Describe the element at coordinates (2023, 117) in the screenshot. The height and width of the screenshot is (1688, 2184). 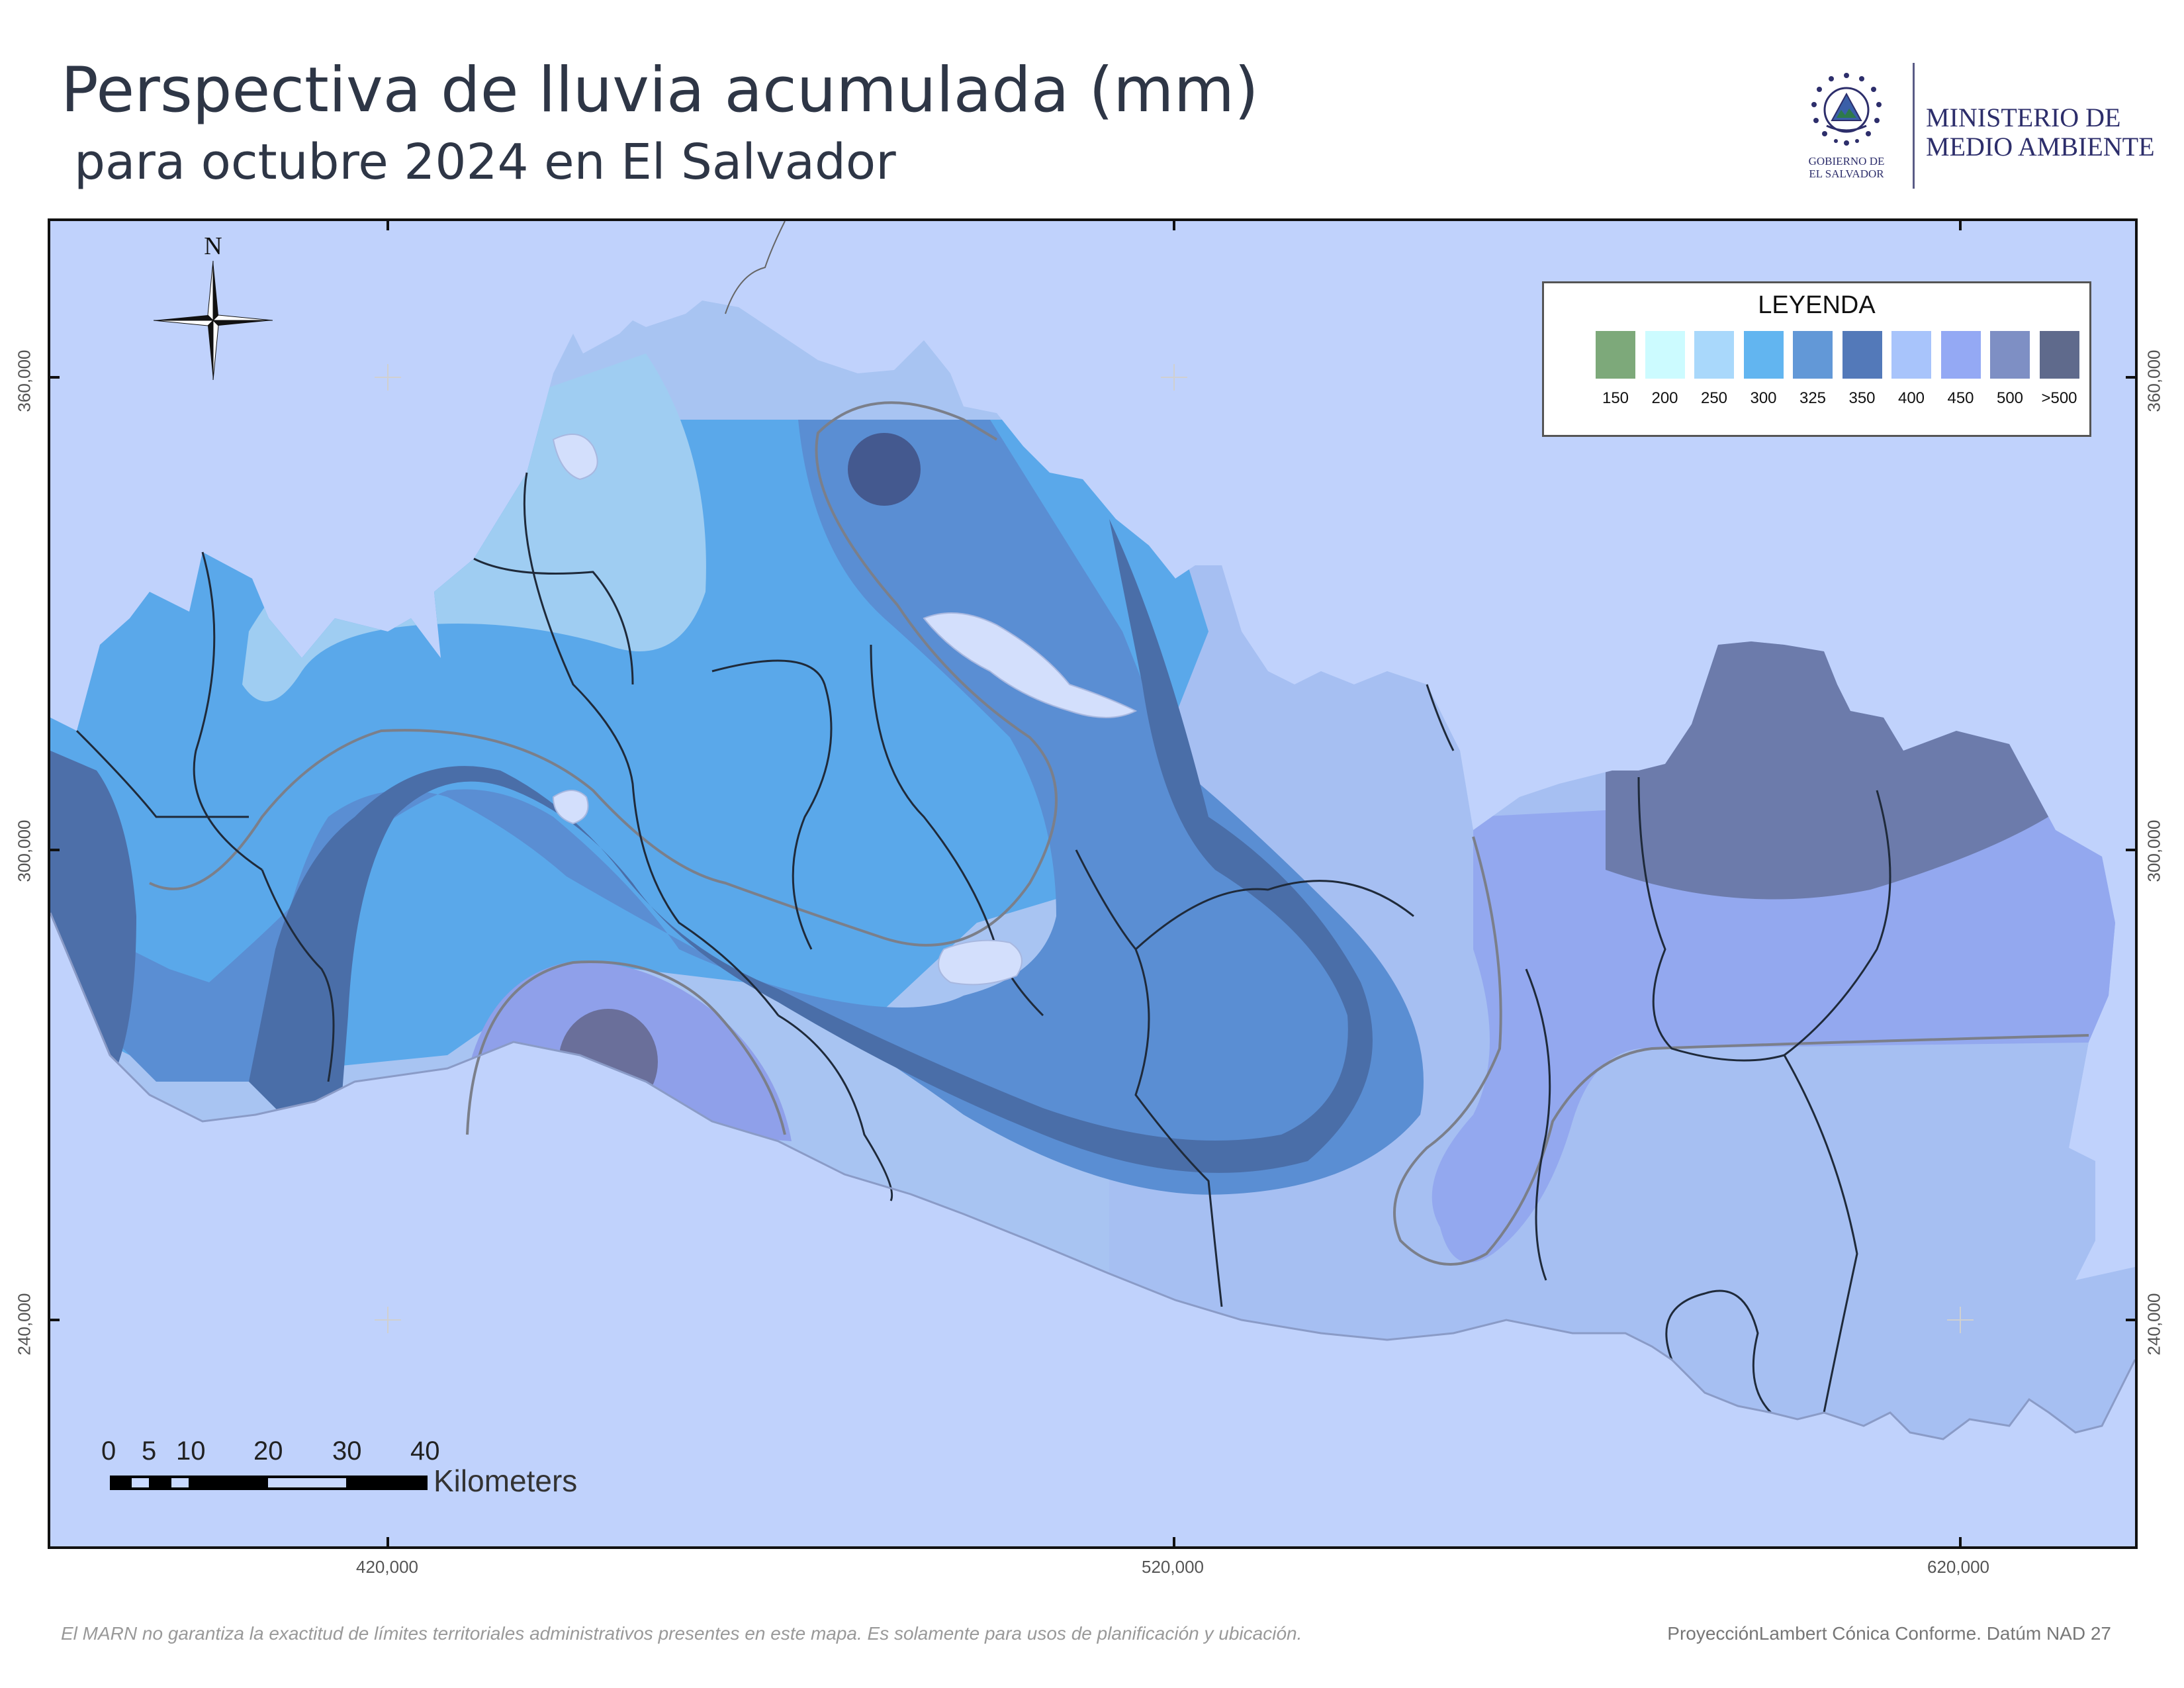
I see `ministry-line1: MINISTERIO DE` at that location.